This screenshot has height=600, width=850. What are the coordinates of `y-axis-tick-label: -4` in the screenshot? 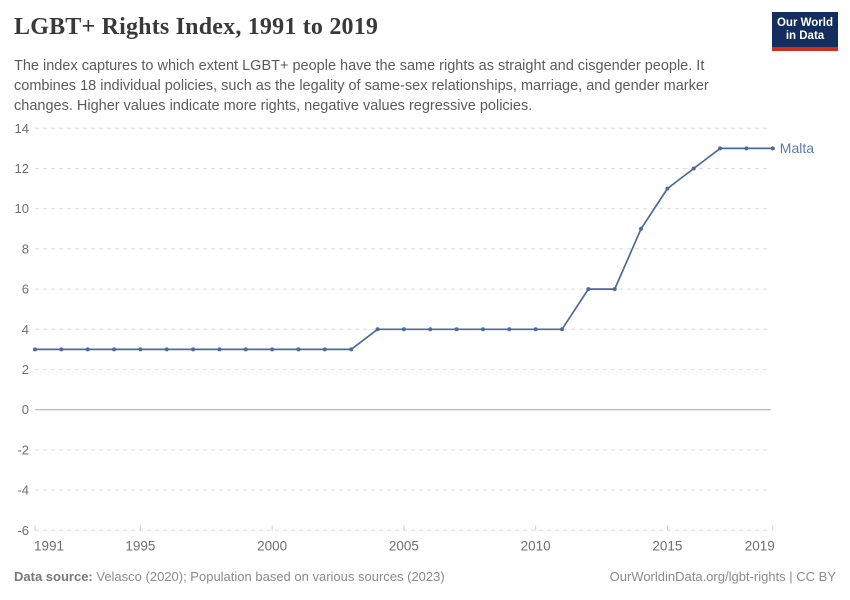 It's located at (23, 490).